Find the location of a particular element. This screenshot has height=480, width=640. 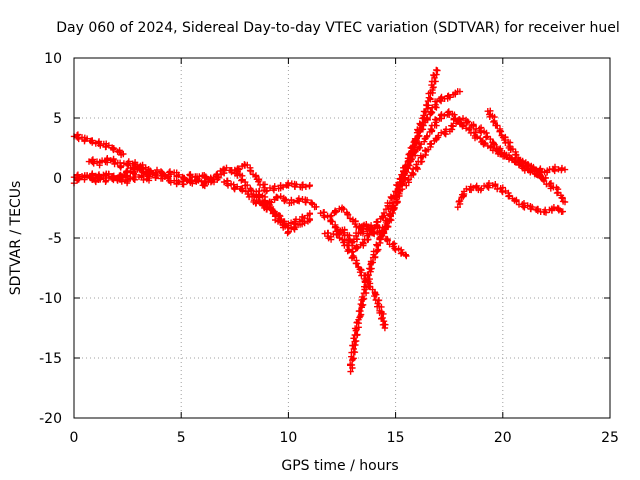

y-tick-label: 0 is located at coordinates (57, 179).